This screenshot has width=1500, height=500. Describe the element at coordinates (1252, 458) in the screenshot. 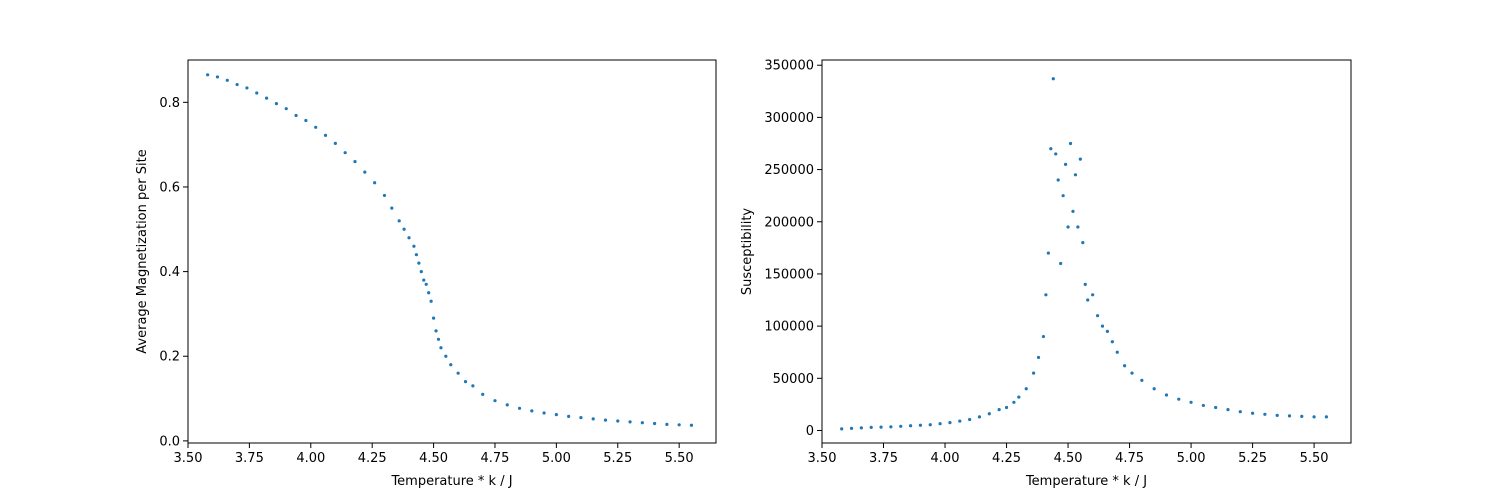

I see `susceptibility-x-tick-label: 5.25` at that location.